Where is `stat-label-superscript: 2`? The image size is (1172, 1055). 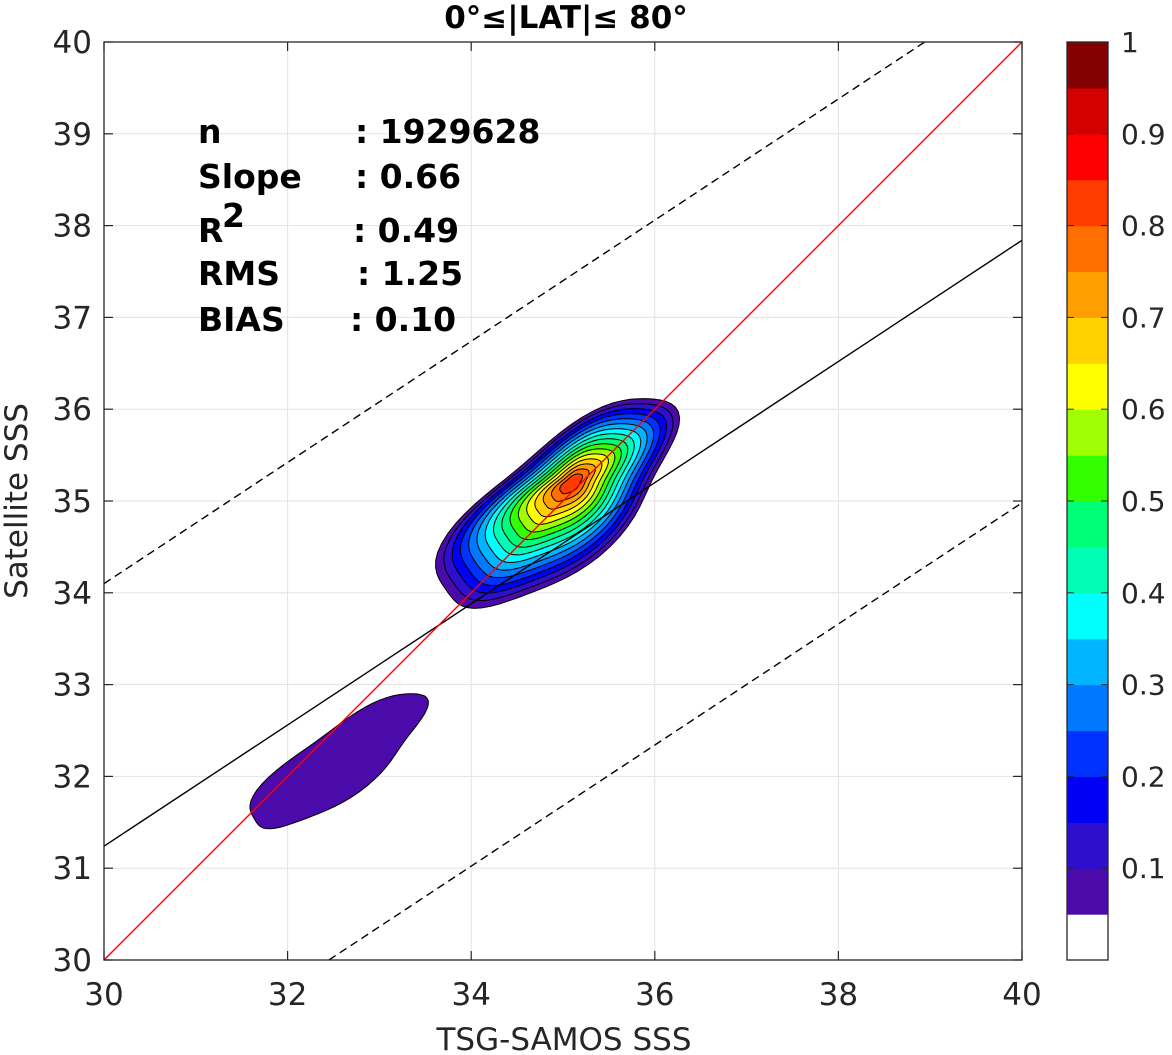
stat-label-superscript: 2 is located at coordinates (233, 215).